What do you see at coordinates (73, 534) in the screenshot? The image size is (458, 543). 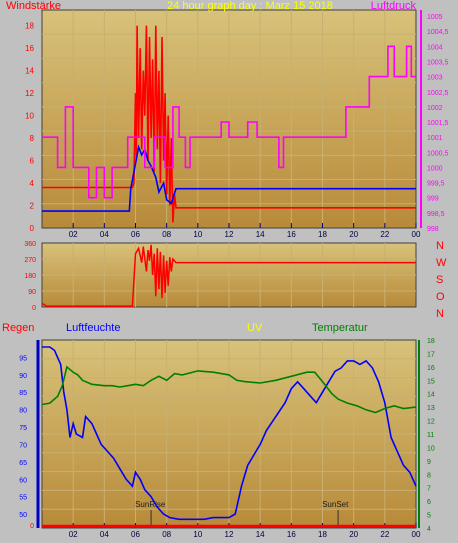 I see `climate-x-tick-label: 02` at bounding box center [73, 534].